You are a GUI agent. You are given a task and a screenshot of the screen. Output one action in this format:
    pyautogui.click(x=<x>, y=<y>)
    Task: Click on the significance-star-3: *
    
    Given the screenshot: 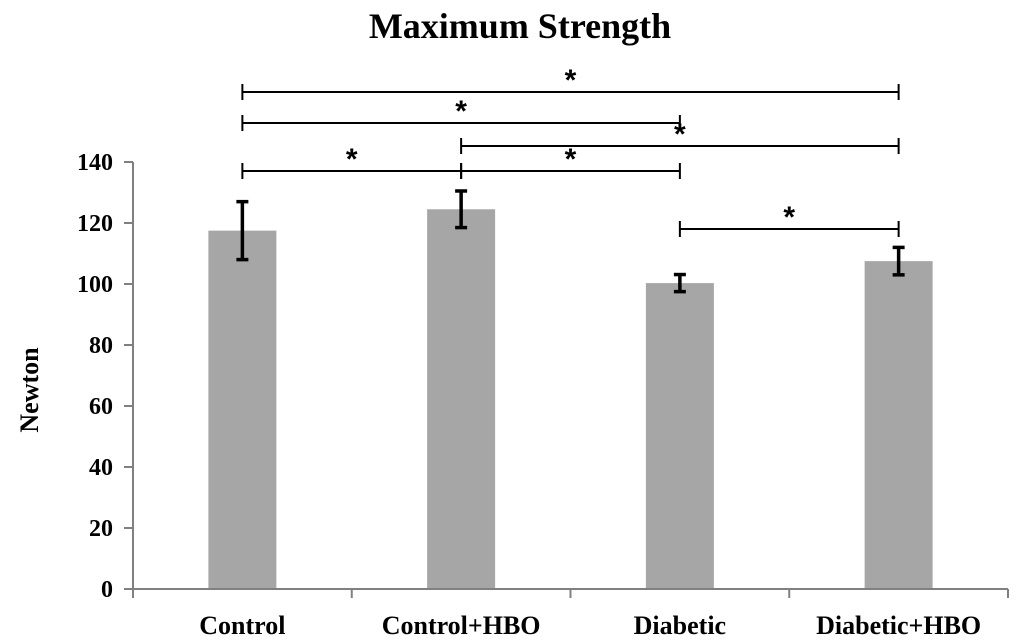 What is the action you would take?
    pyautogui.click(x=680, y=134)
    